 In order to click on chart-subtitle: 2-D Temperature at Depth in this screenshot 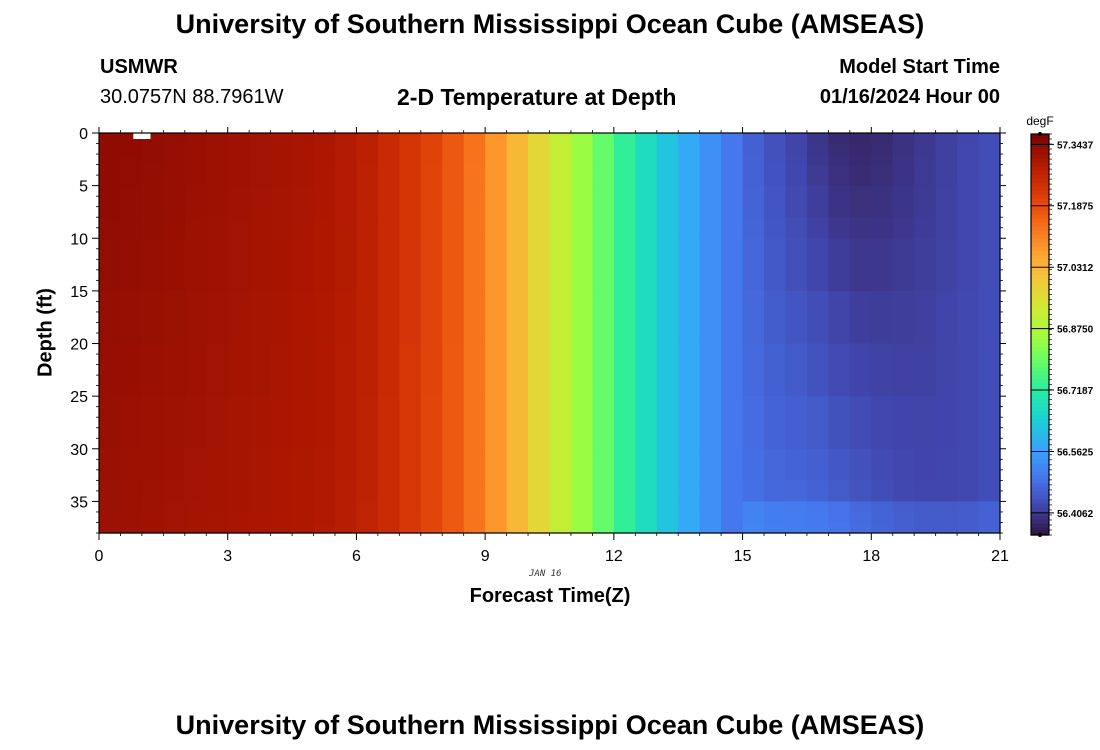, I will do `click(537, 97)`.